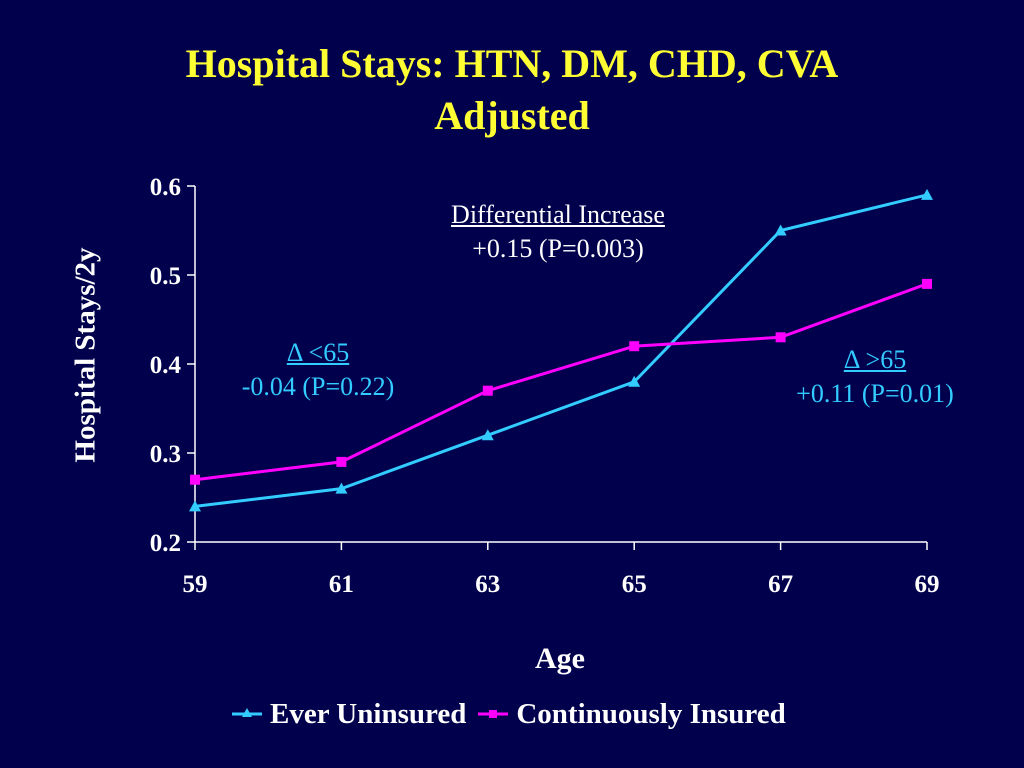  What do you see at coordinates (166, 365) in the screenshot?
I see `y-tick-label: 0.4` at bounding box center [166, 365].